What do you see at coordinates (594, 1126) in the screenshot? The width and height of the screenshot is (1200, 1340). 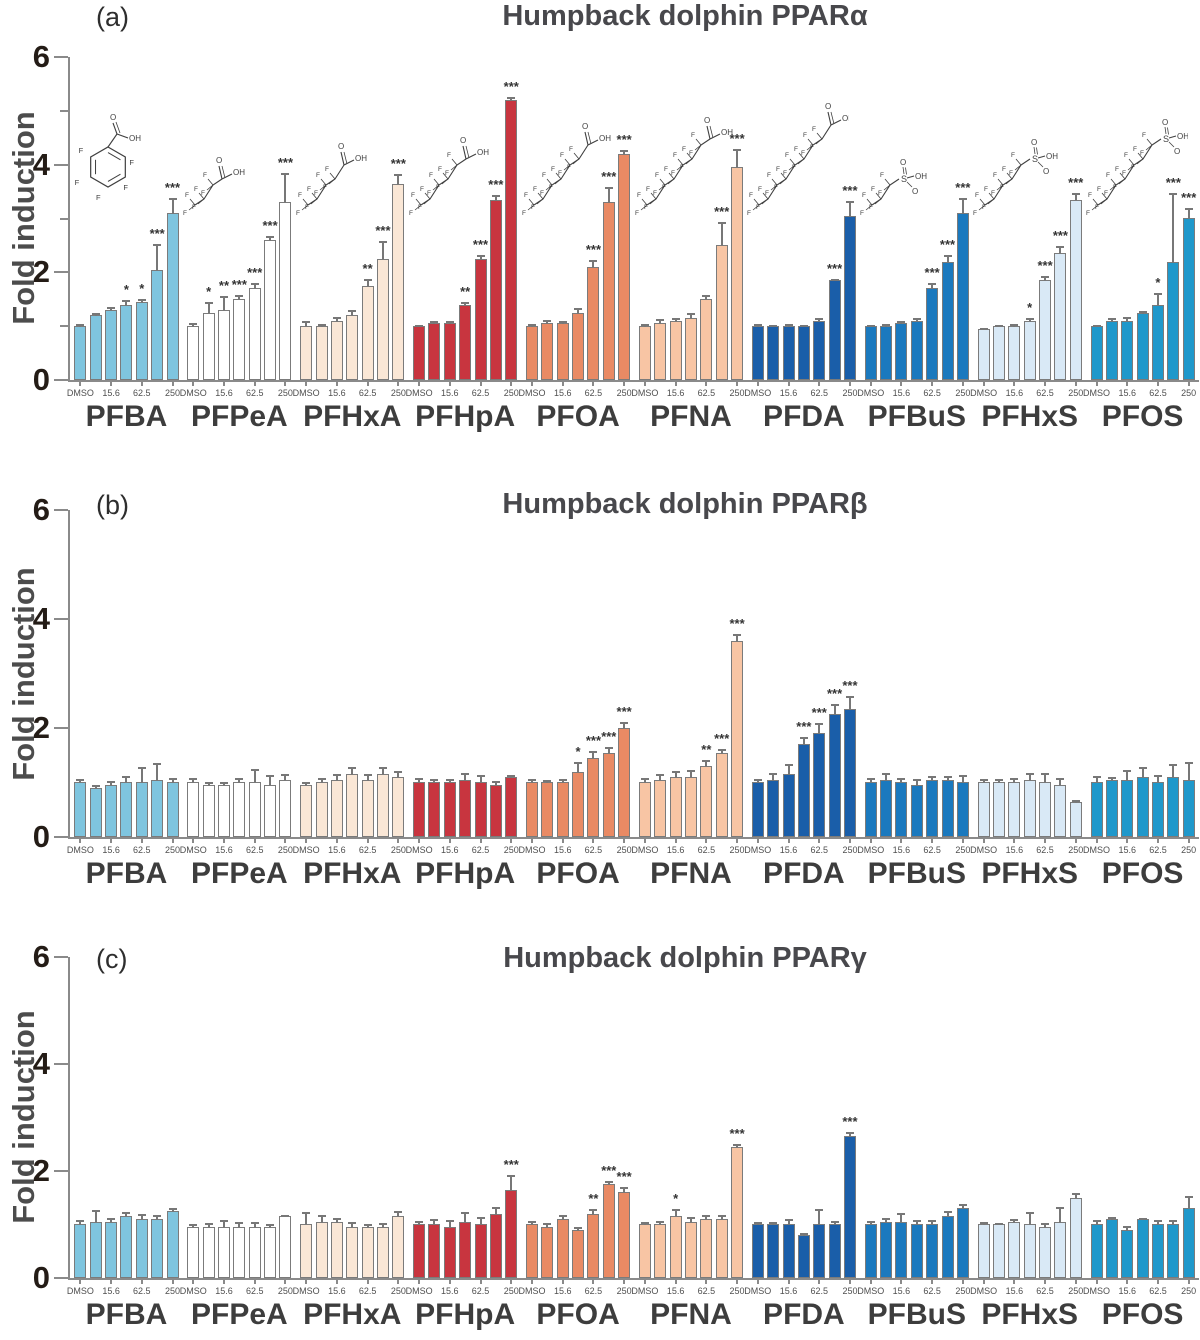 I see `bar-slot: ** 62.5` at bounding box center [594, 1126].